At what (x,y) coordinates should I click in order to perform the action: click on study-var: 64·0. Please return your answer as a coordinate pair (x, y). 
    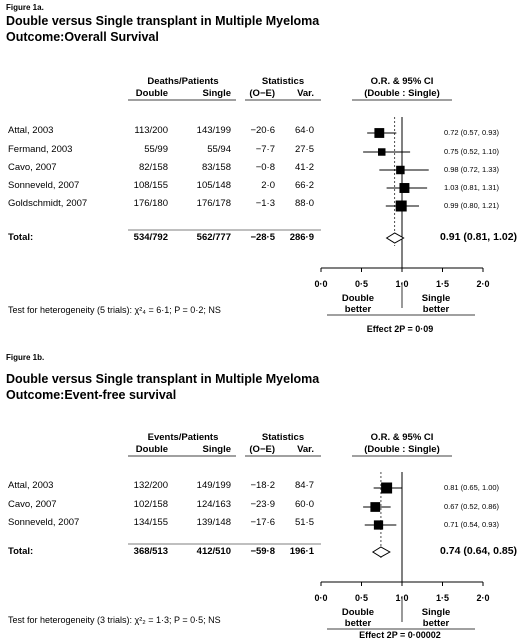
    Looking at the image, I should click on (304, 130).